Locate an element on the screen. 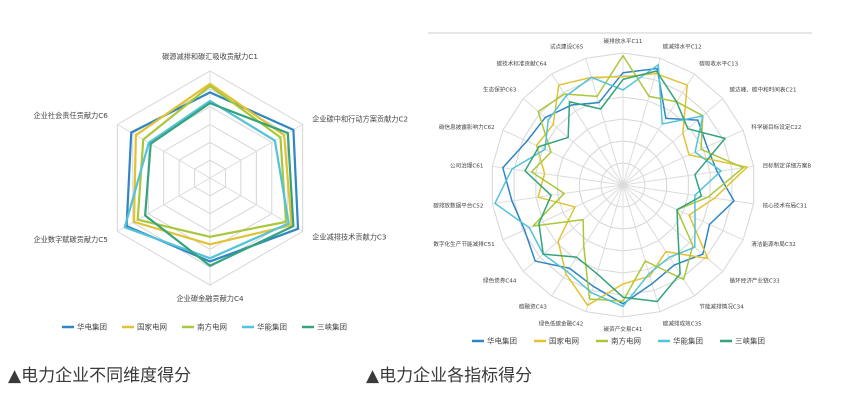 Image resolution: width=849 pixels, height=400 pixels. axis-label: 碳减排成效C35 is located at coordinates (682, 323).